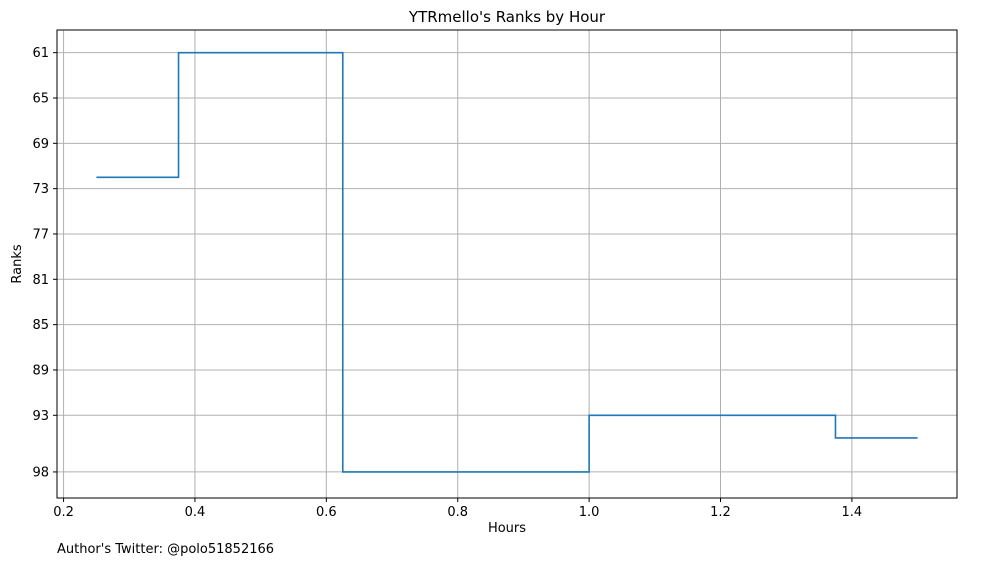 This screenshot has width=997, height=562. Describe the element at coordinates (40, 144) in the screenshot. I see `y-tick-label: 69` at that location.